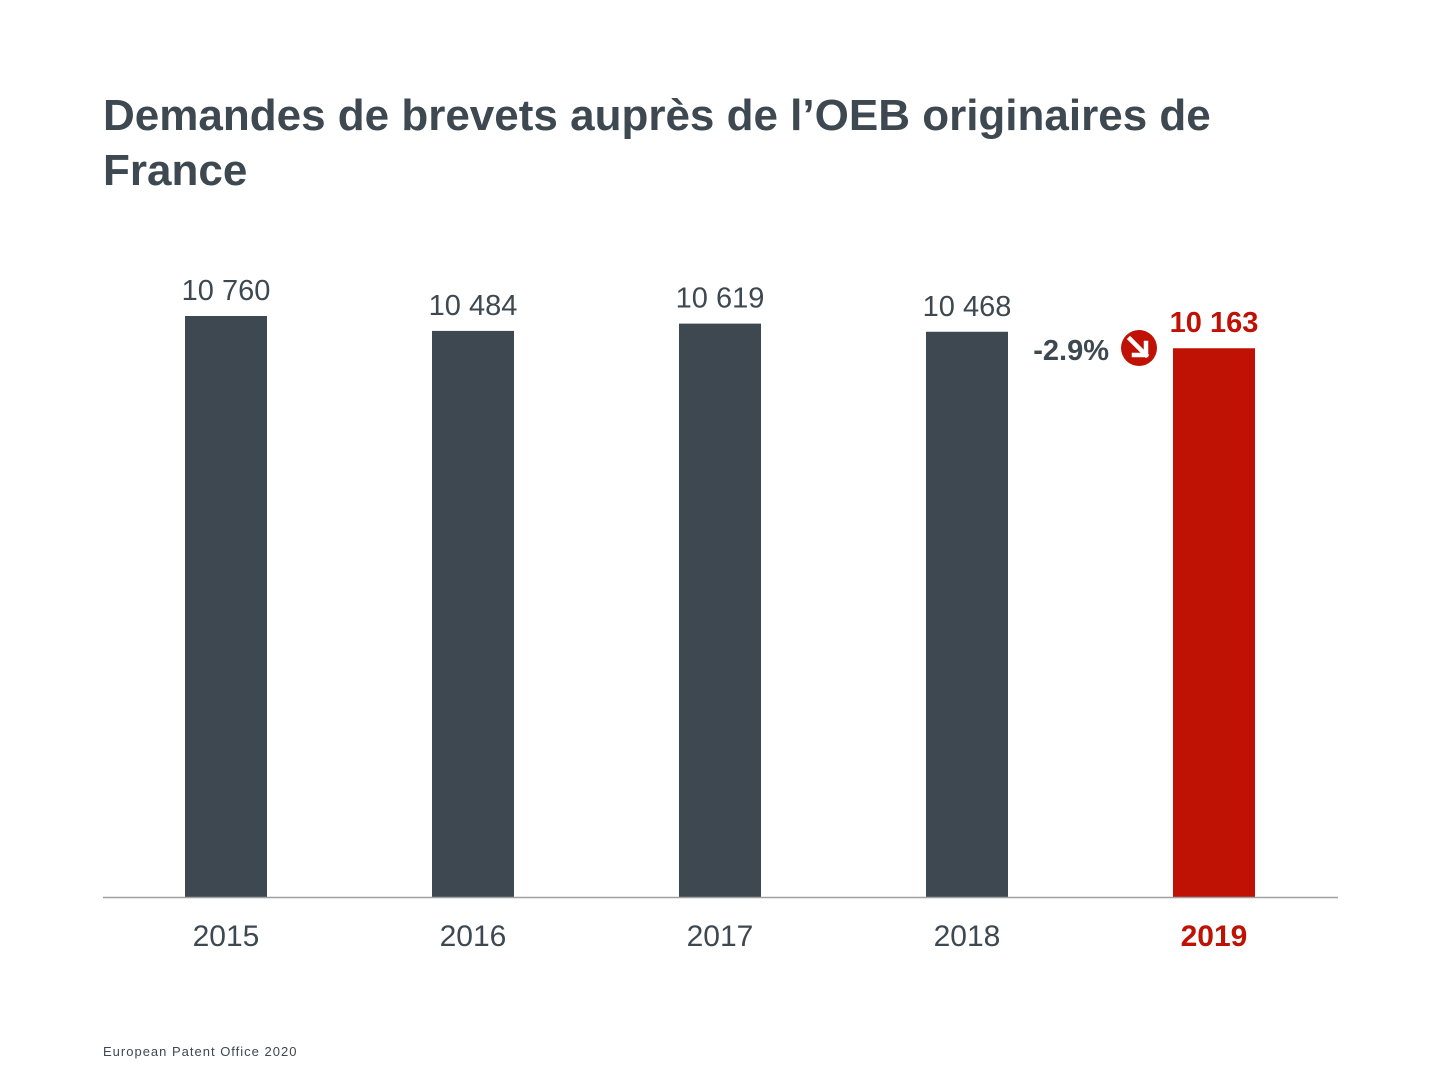 This screenshot has height=1080, width=1440. Describe the element at coordinates (200, 1051) in the screenshot. I see `footer-source: European Patent Office 2020` at that location.